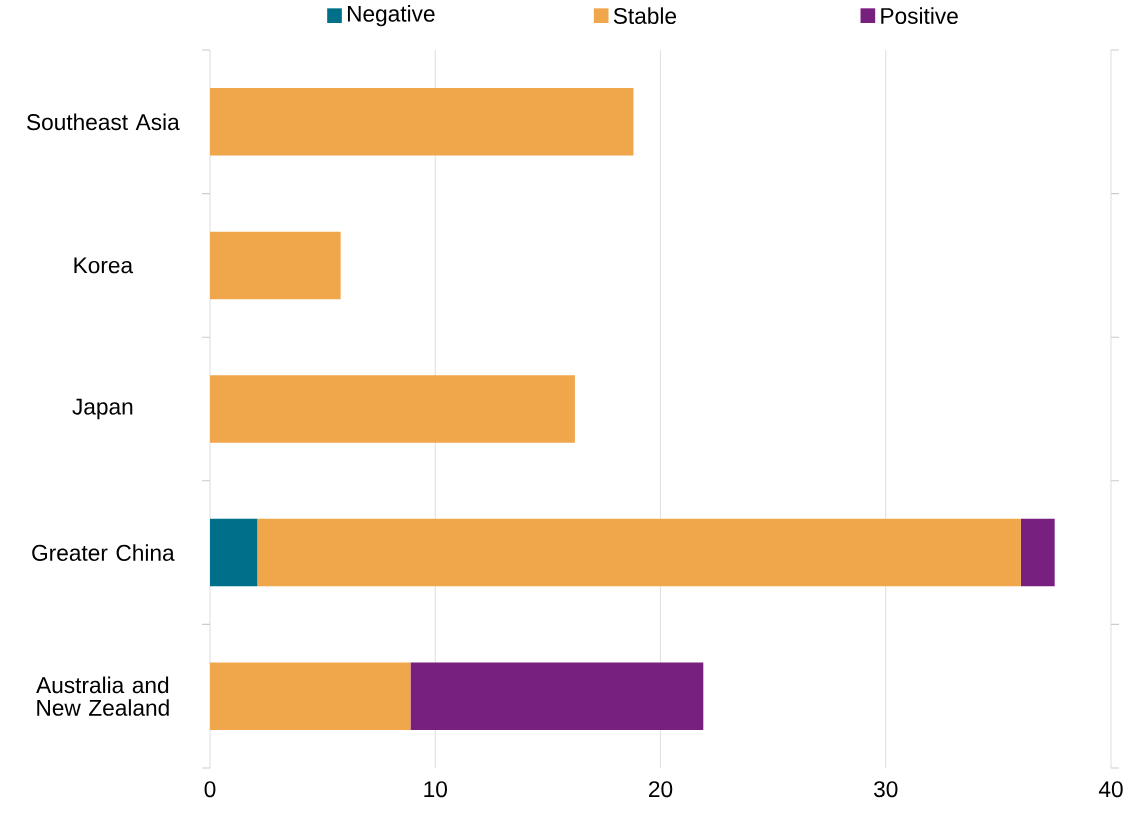  Describe the element at coordinates (103, 122) in the screenshot. I see `y-tick-label: Southeast Asia` at that location.